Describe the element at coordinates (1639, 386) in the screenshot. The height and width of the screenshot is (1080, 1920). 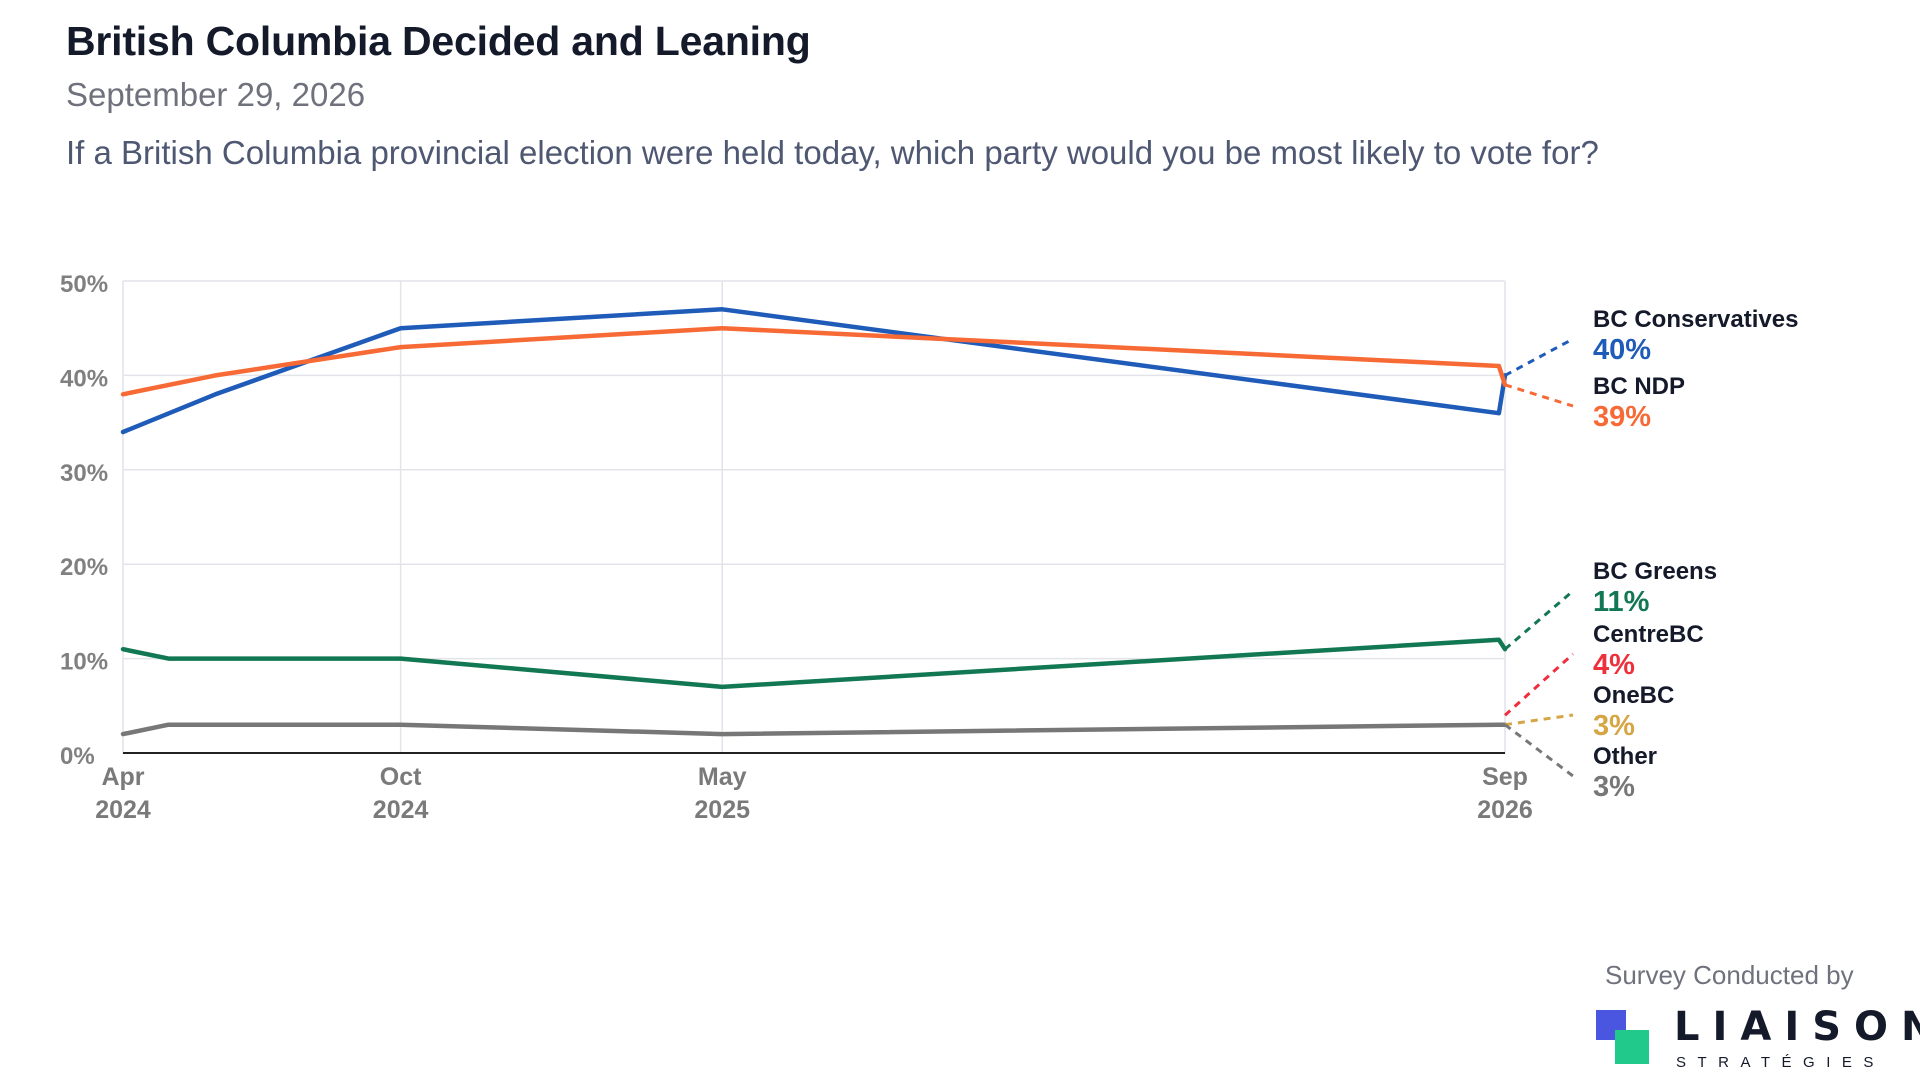
I see `series-name-label: BC NDP` at that location.